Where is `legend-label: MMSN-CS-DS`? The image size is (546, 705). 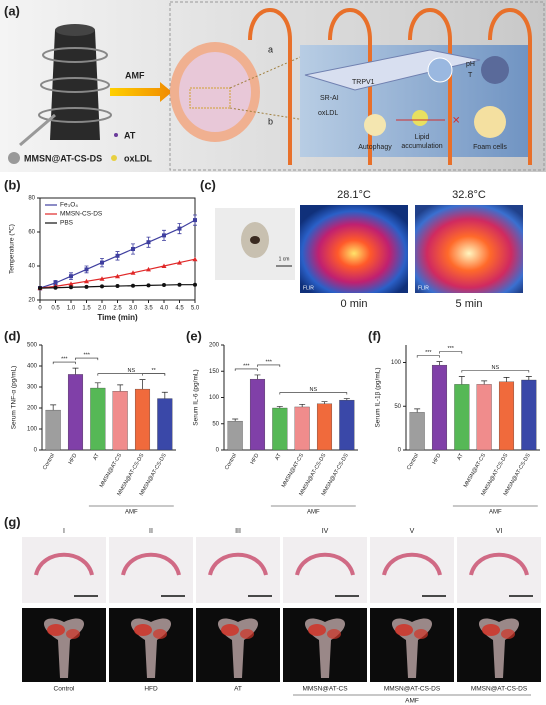
legend-label: MMSN-CS-DS is located at coordinates (81, 214).